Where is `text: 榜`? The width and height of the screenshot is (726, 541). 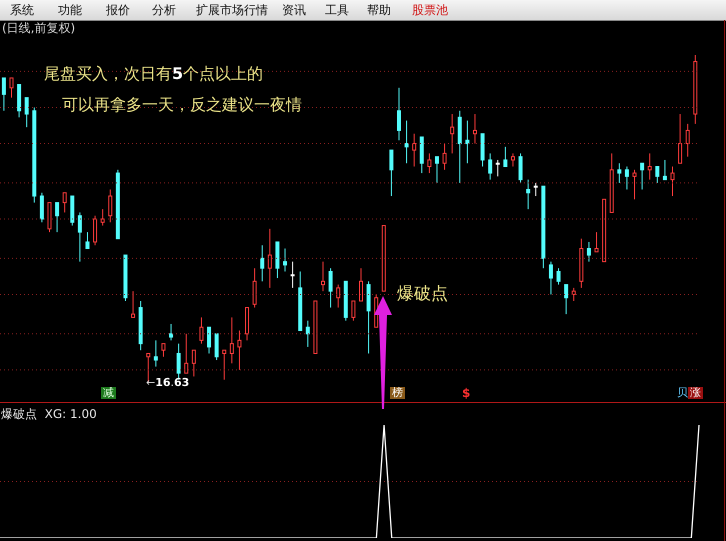
text: 榜 is located at coordinates (397, 392).